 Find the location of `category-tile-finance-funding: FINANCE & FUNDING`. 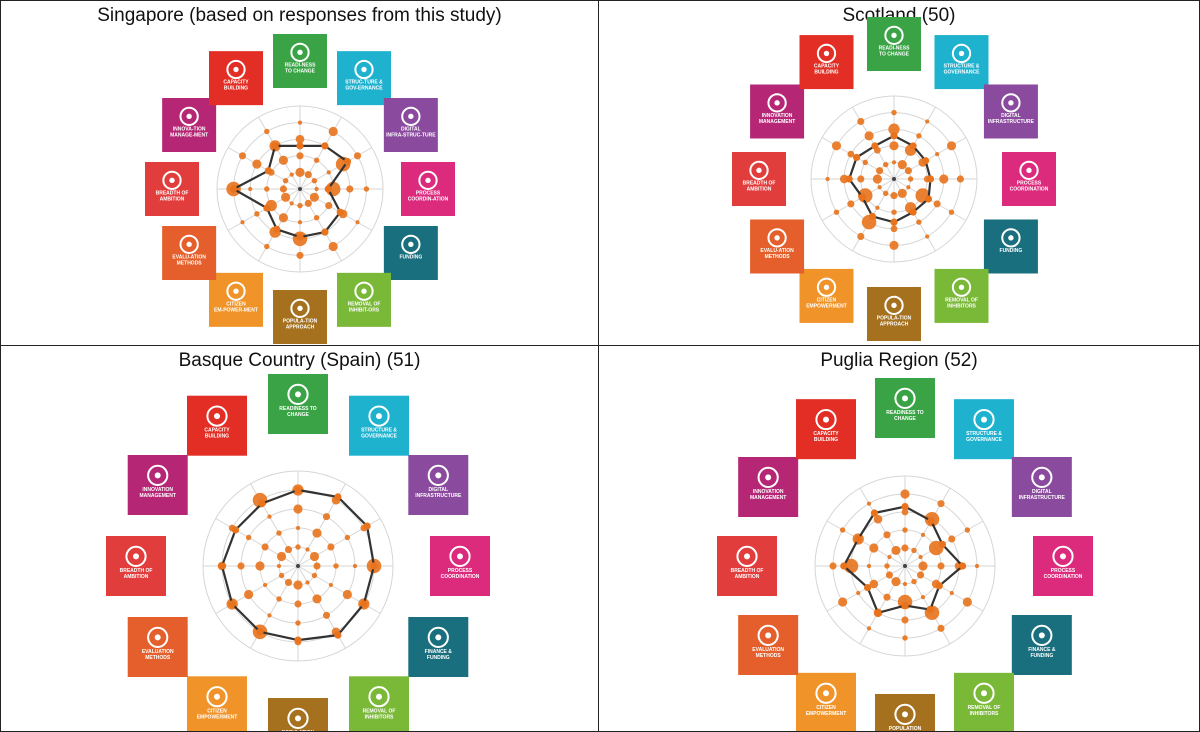

category-tile-finance-funding: FINANCE & FUNDING is located at coordinates (438, 647).